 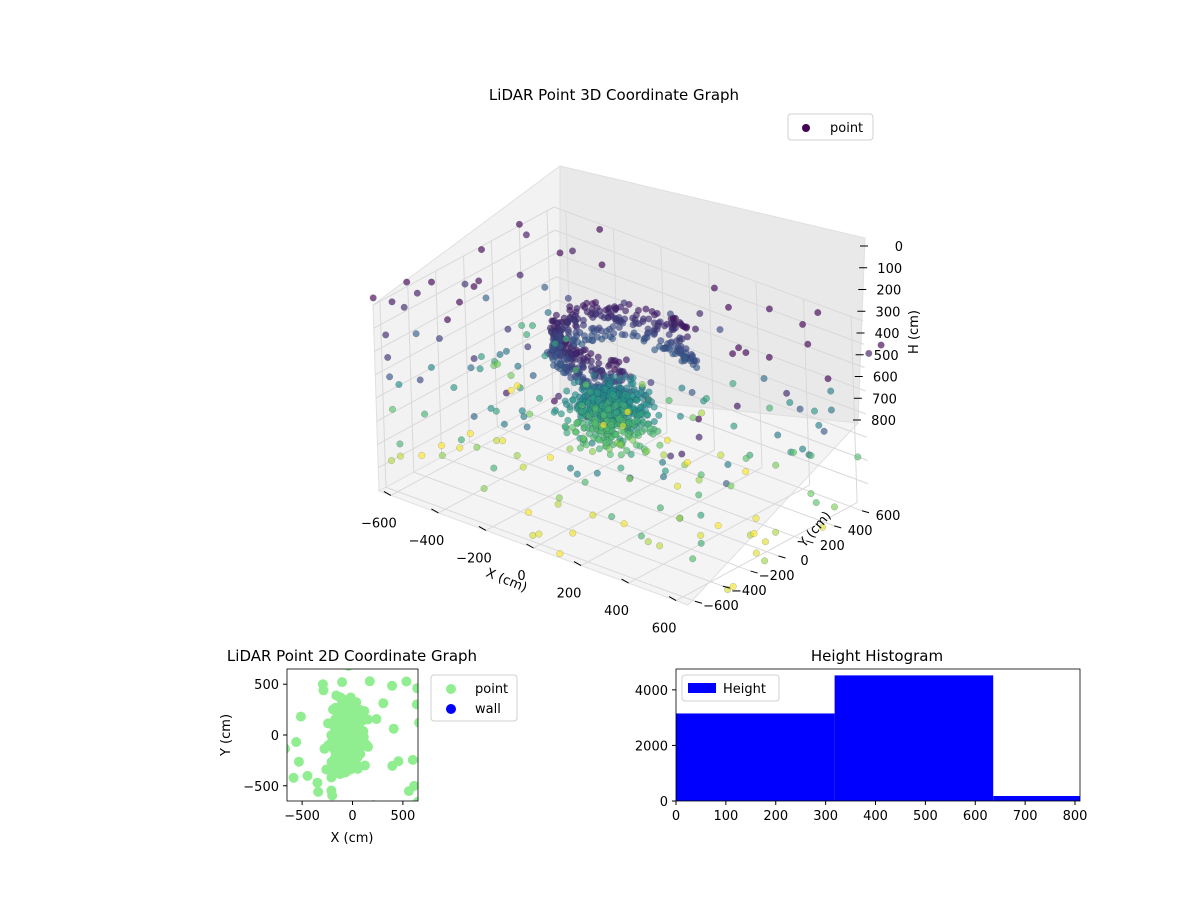 What do you see at coordinates (744, 689) in the screenshot?
I see `legend-histogram-label: Height` at bounding box center [744, 689].